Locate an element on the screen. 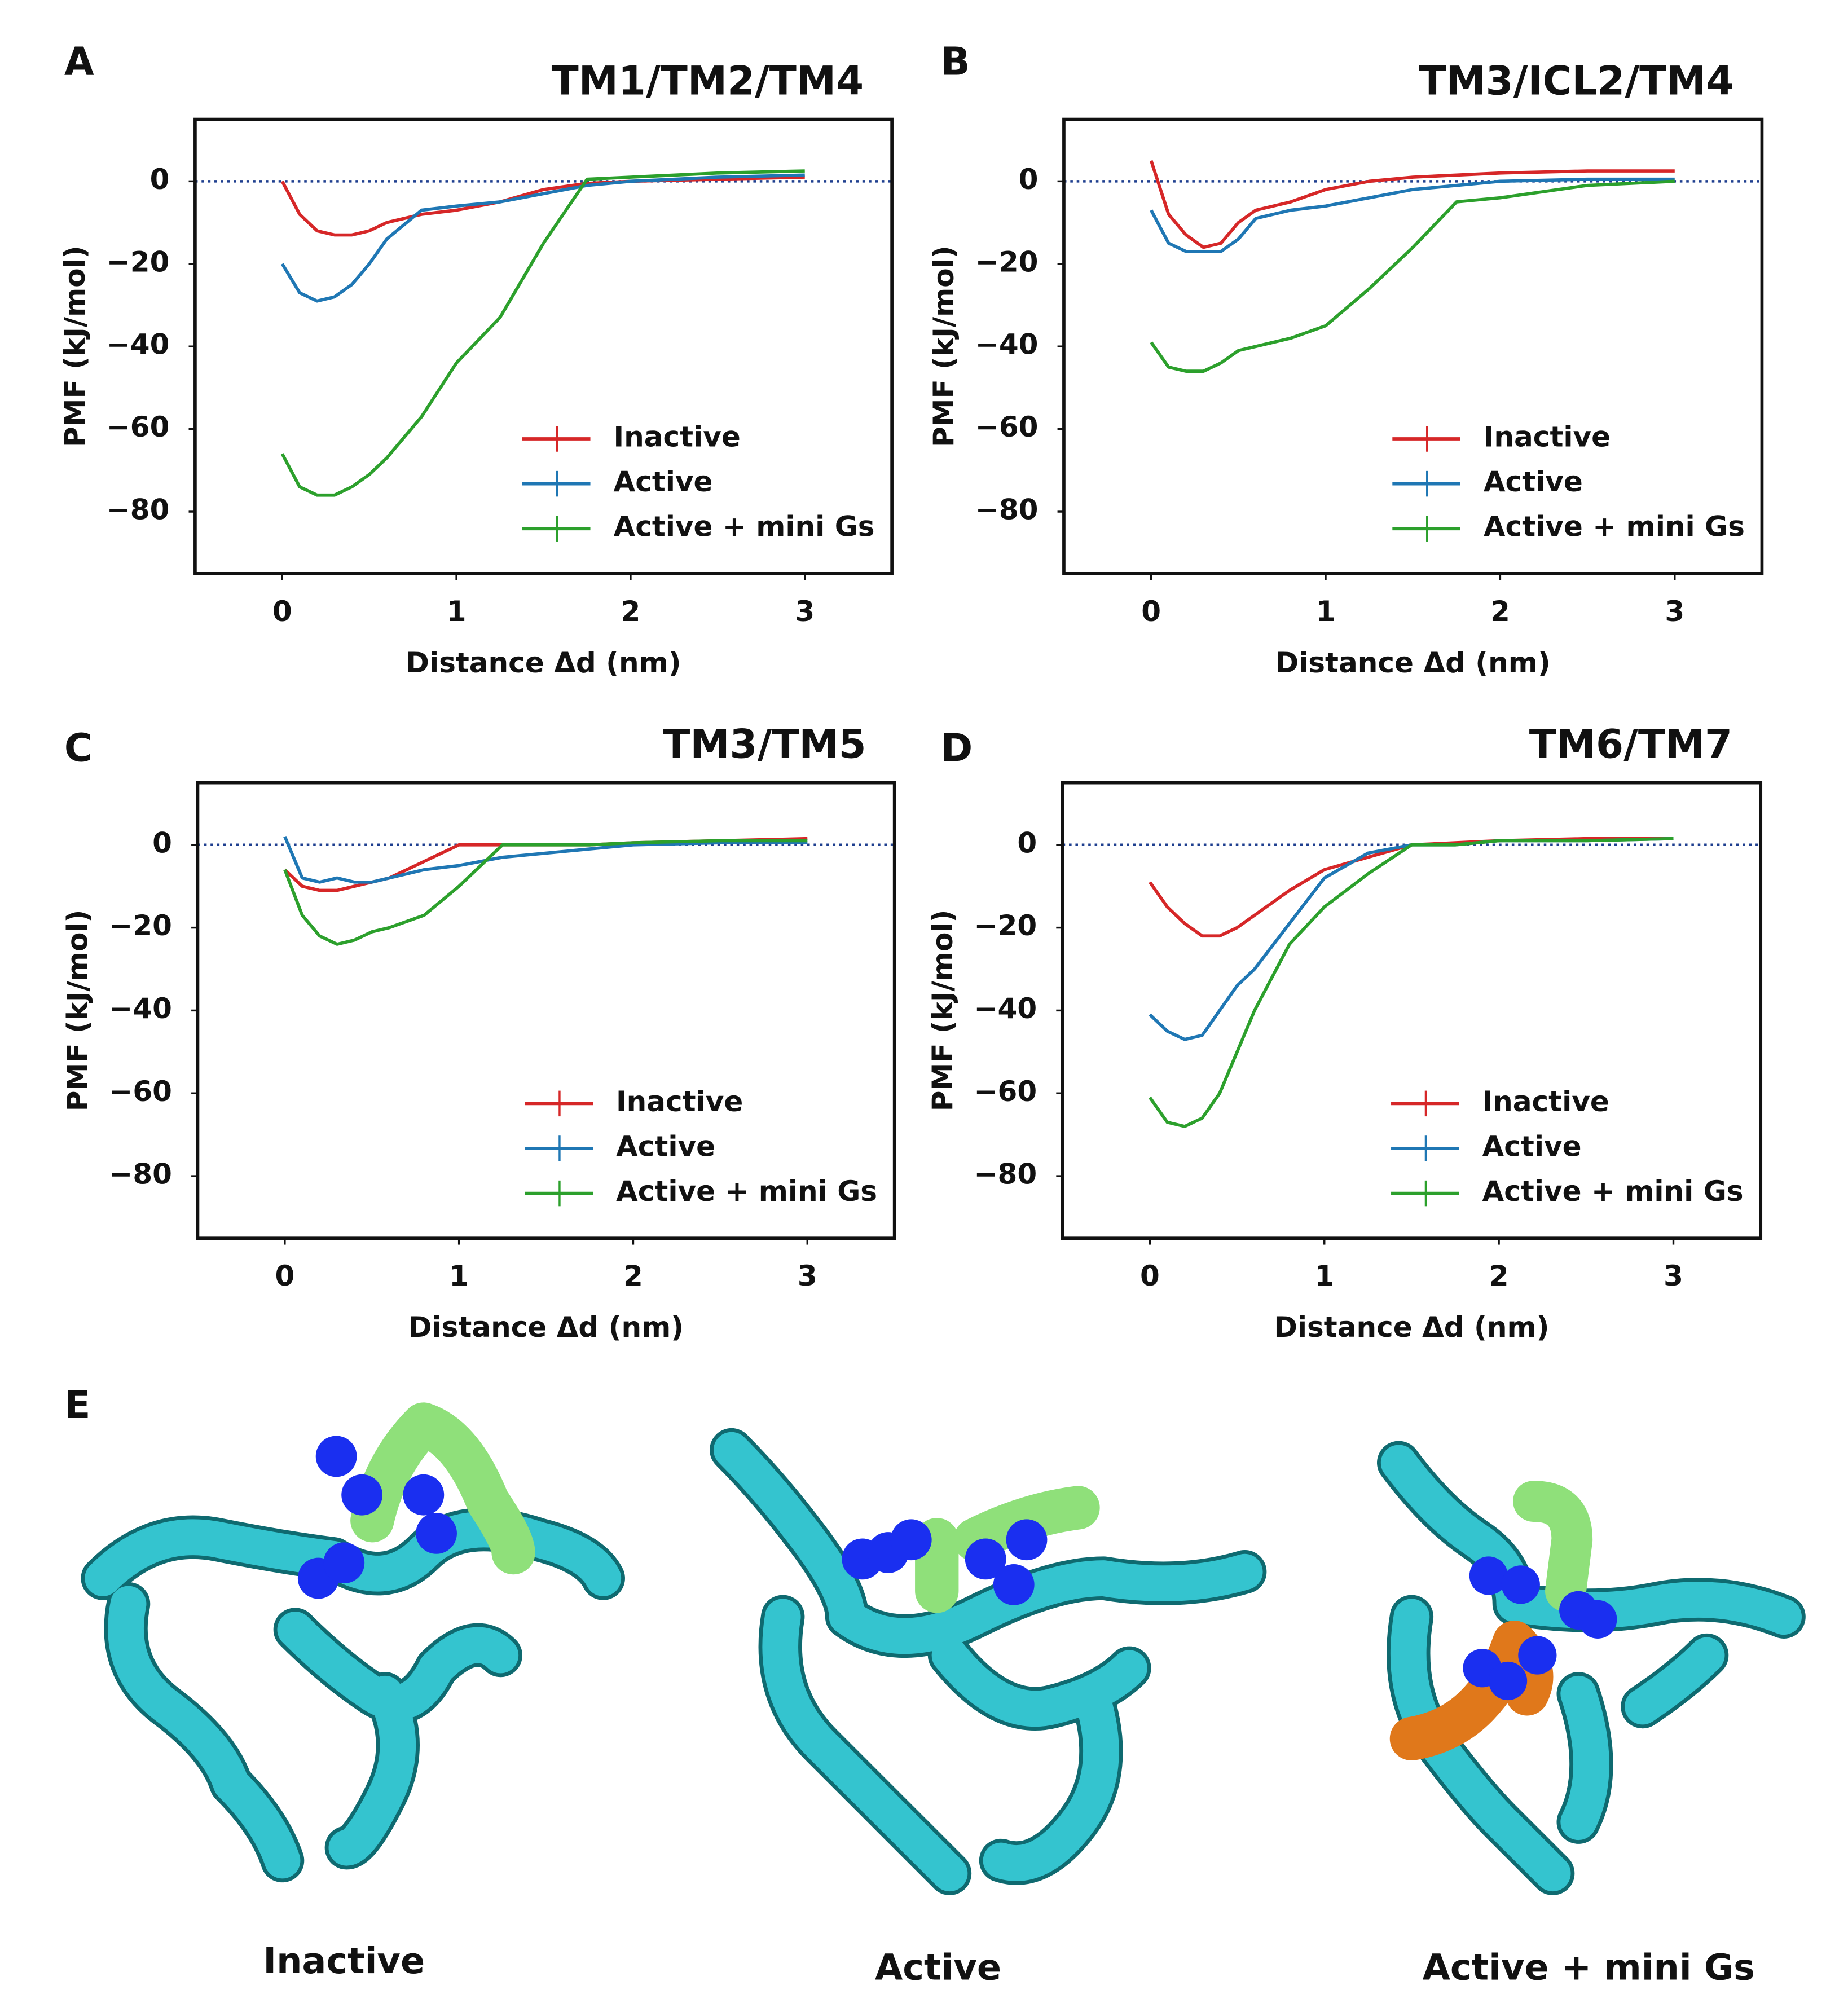 This screenshot has width=1848, height=2003. chart-title: TM6/TM7 is located at coordinates (1630, 744).